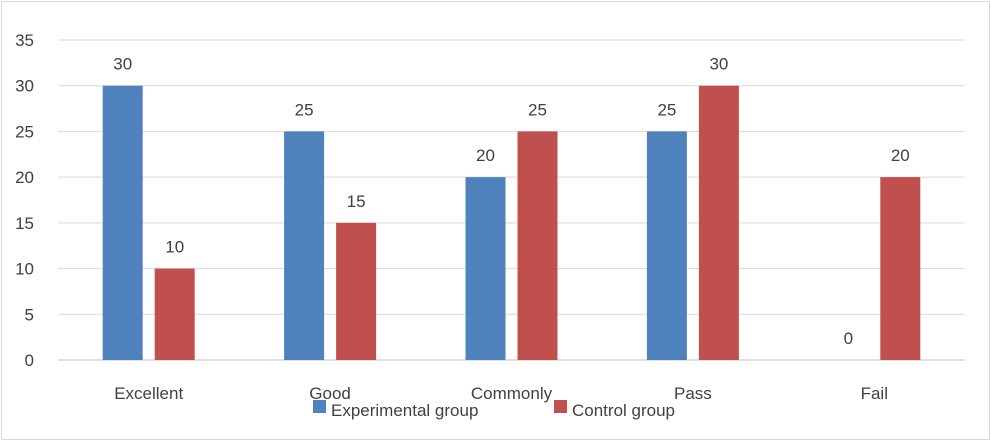 The width and height of the screenshot is (991, 441). I want to click on y-tick-label: 30, so click(24, 86).